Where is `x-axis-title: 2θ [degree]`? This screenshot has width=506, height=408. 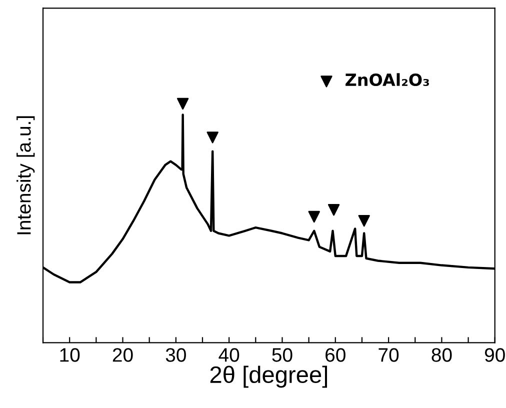
x-axis-title: 2θ [degree] is located at coordinates (268, 377).